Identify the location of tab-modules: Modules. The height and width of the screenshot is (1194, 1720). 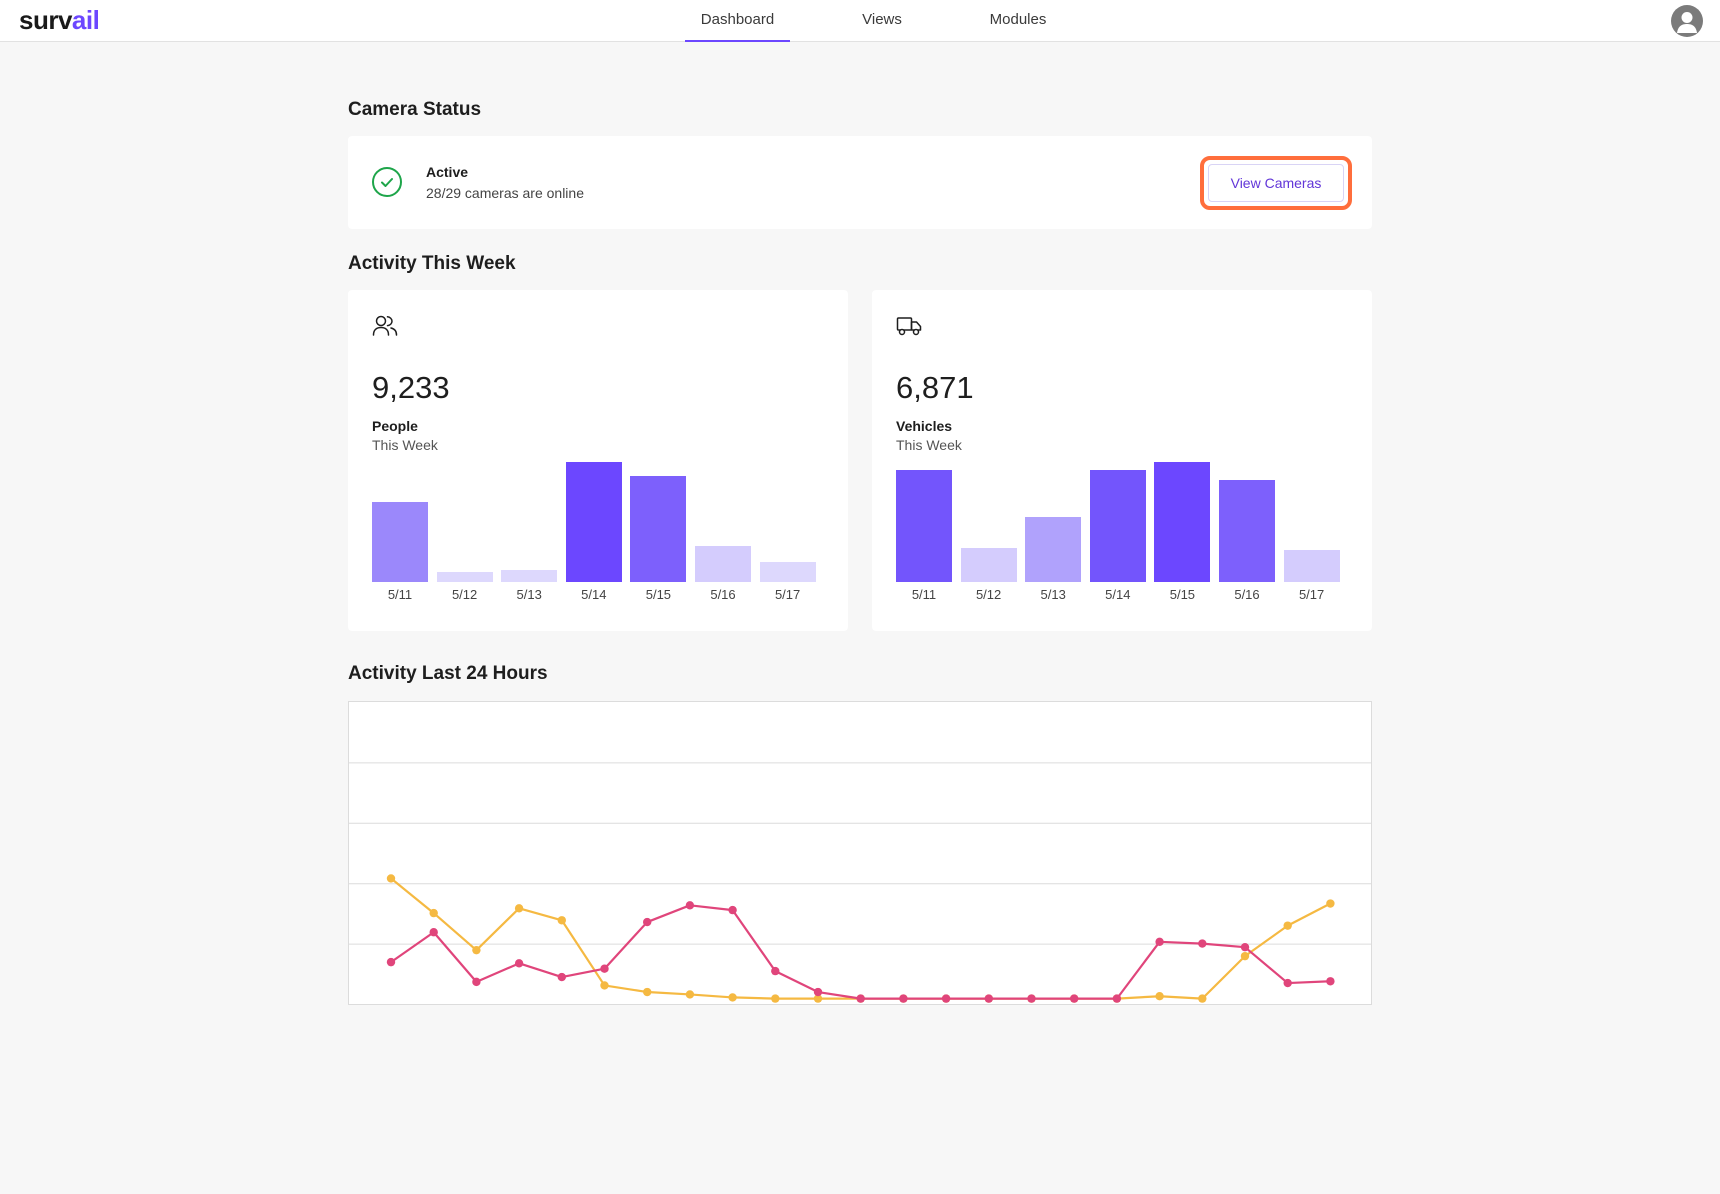
(1018, 19).